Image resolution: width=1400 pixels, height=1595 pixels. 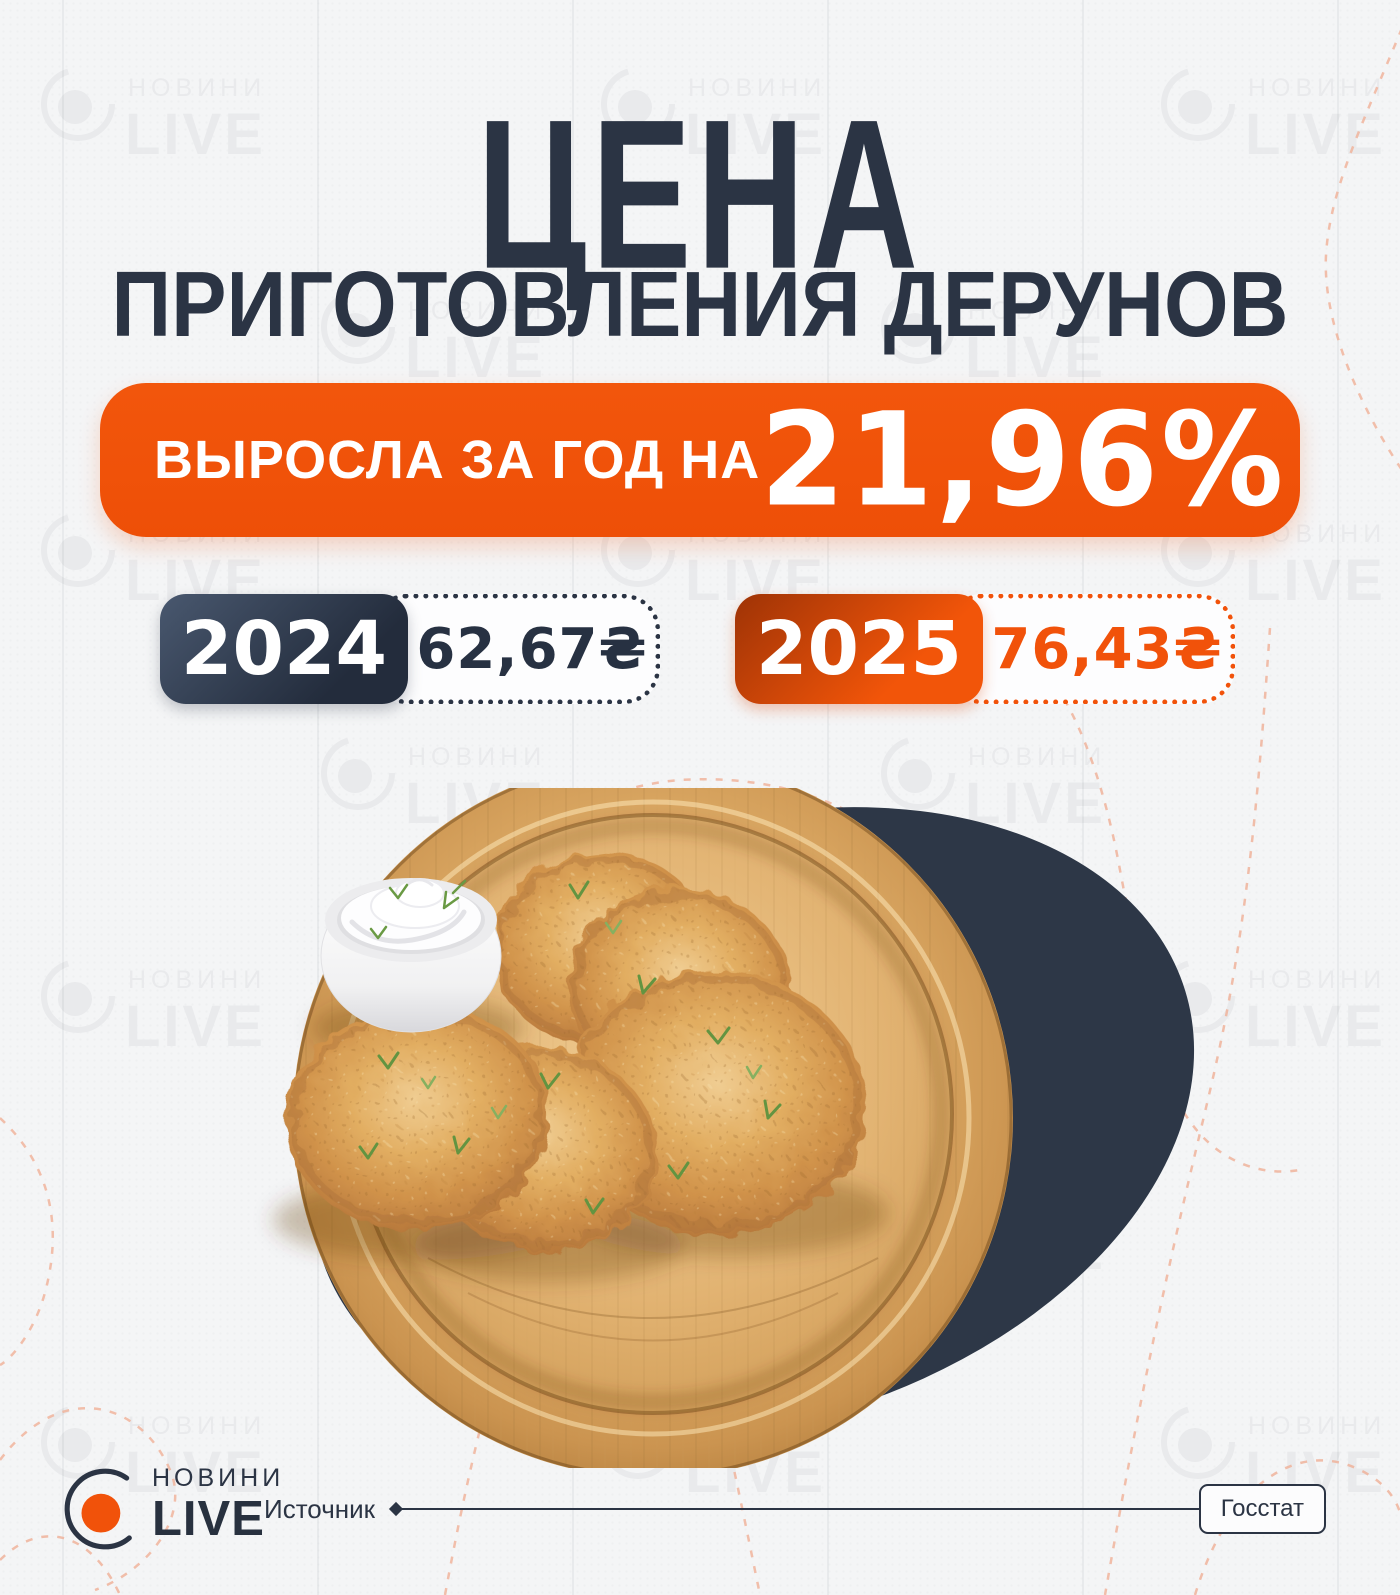 I want to click on brand-bottom: LIVE, so click(x=208, y=1519).